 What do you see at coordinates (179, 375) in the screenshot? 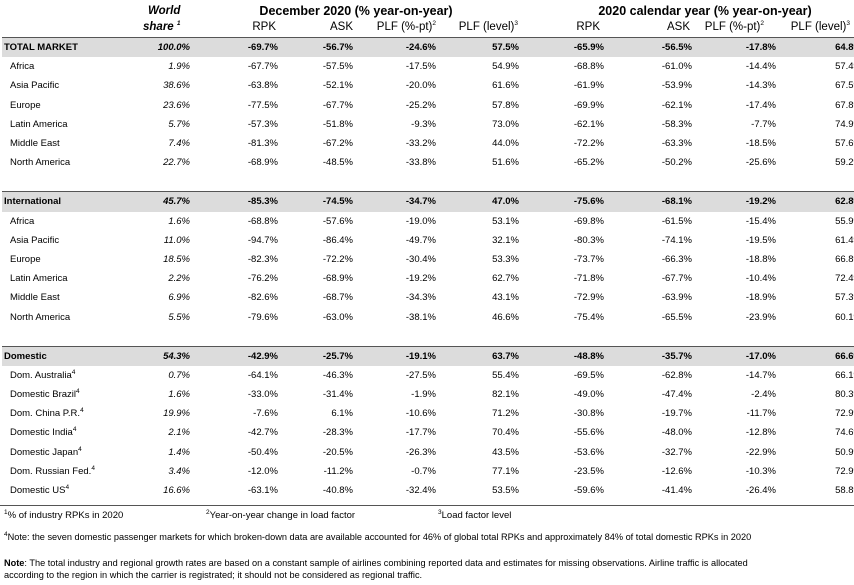
I see `world-share-cell: 0.7%` at bounding box center [179, 375].